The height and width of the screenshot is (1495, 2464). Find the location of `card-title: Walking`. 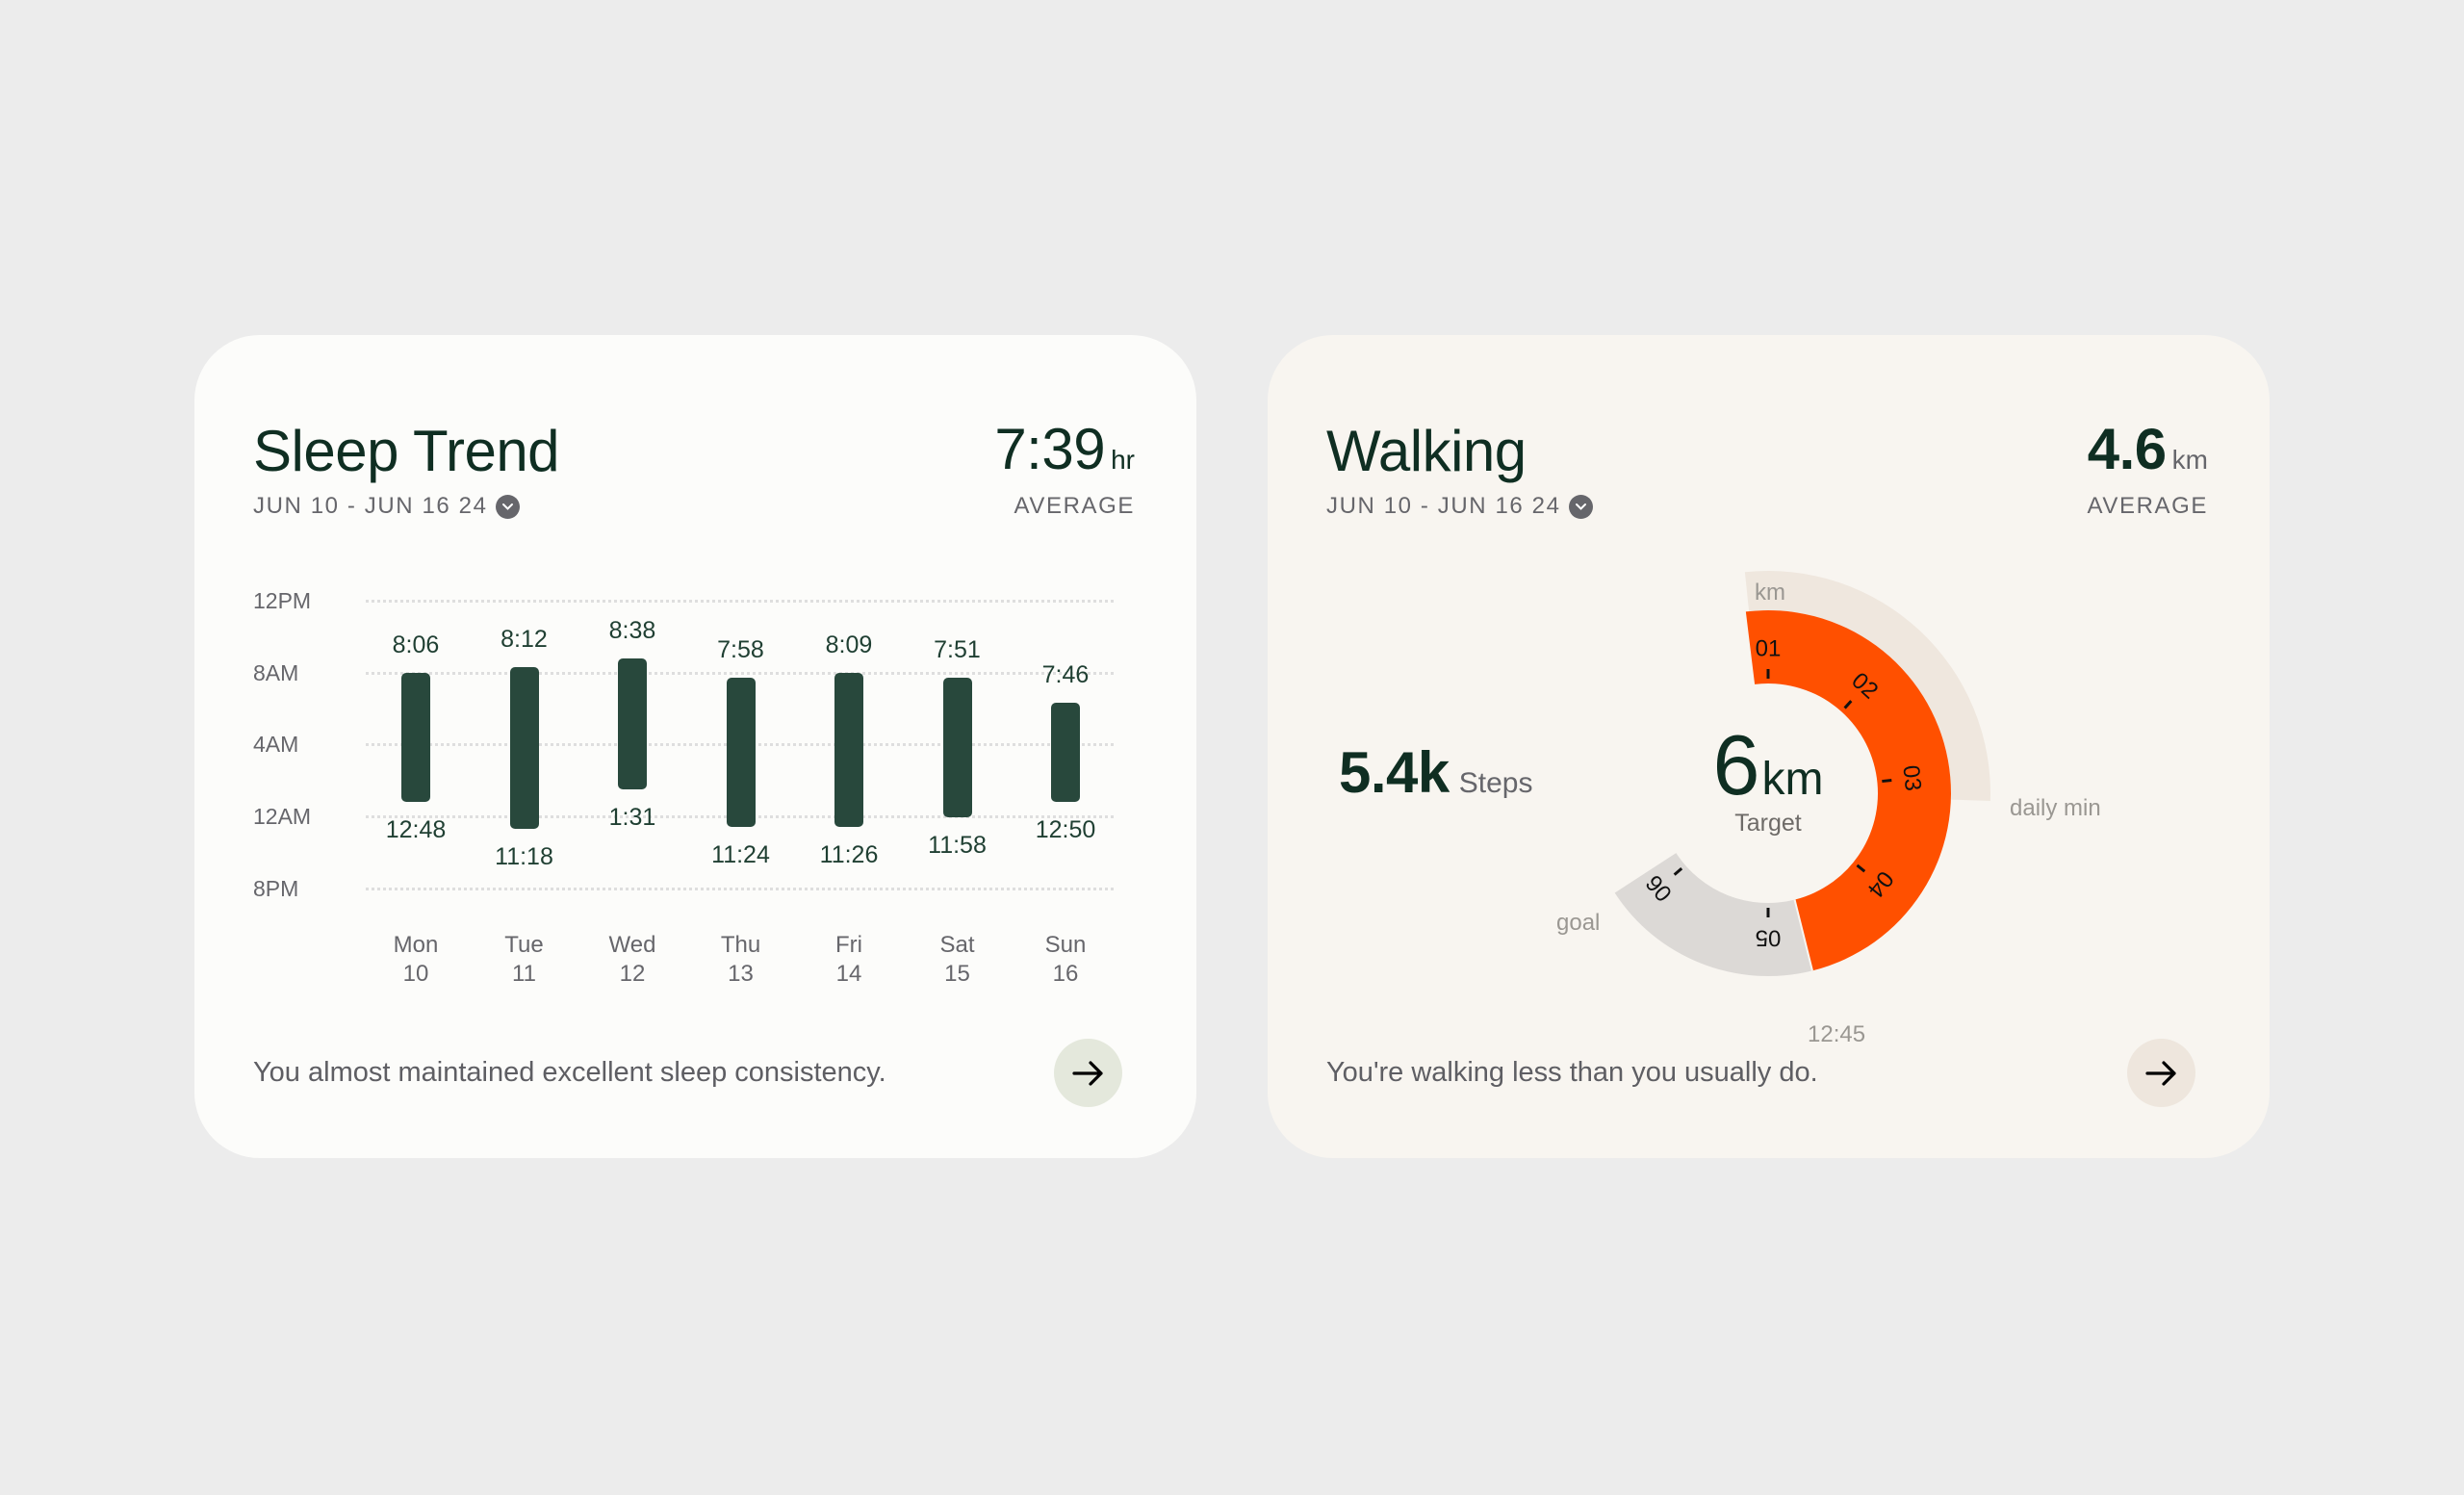

card-title: Walking is located at coordinates (1426, 451).